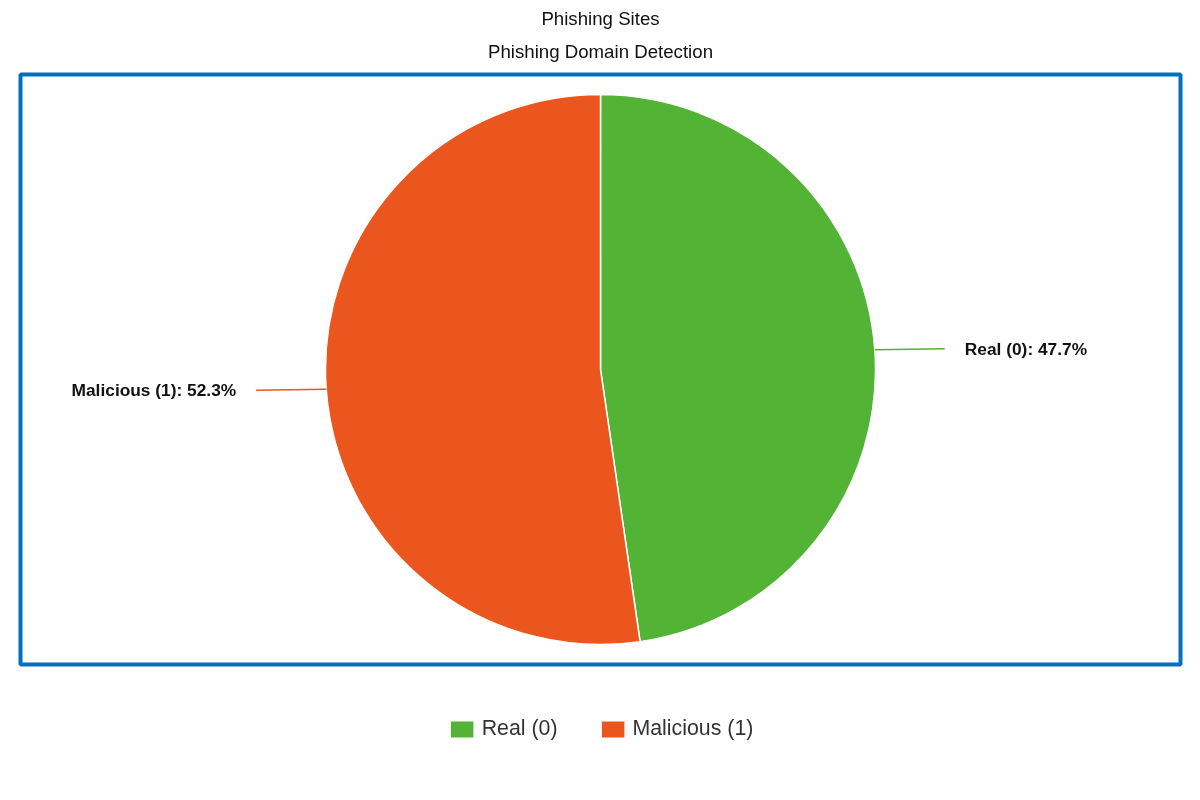  What do you see at coordinates (519, 728) in the screenshot?
I see `legend-label: Real (0)` at bounding box center [519, 728].